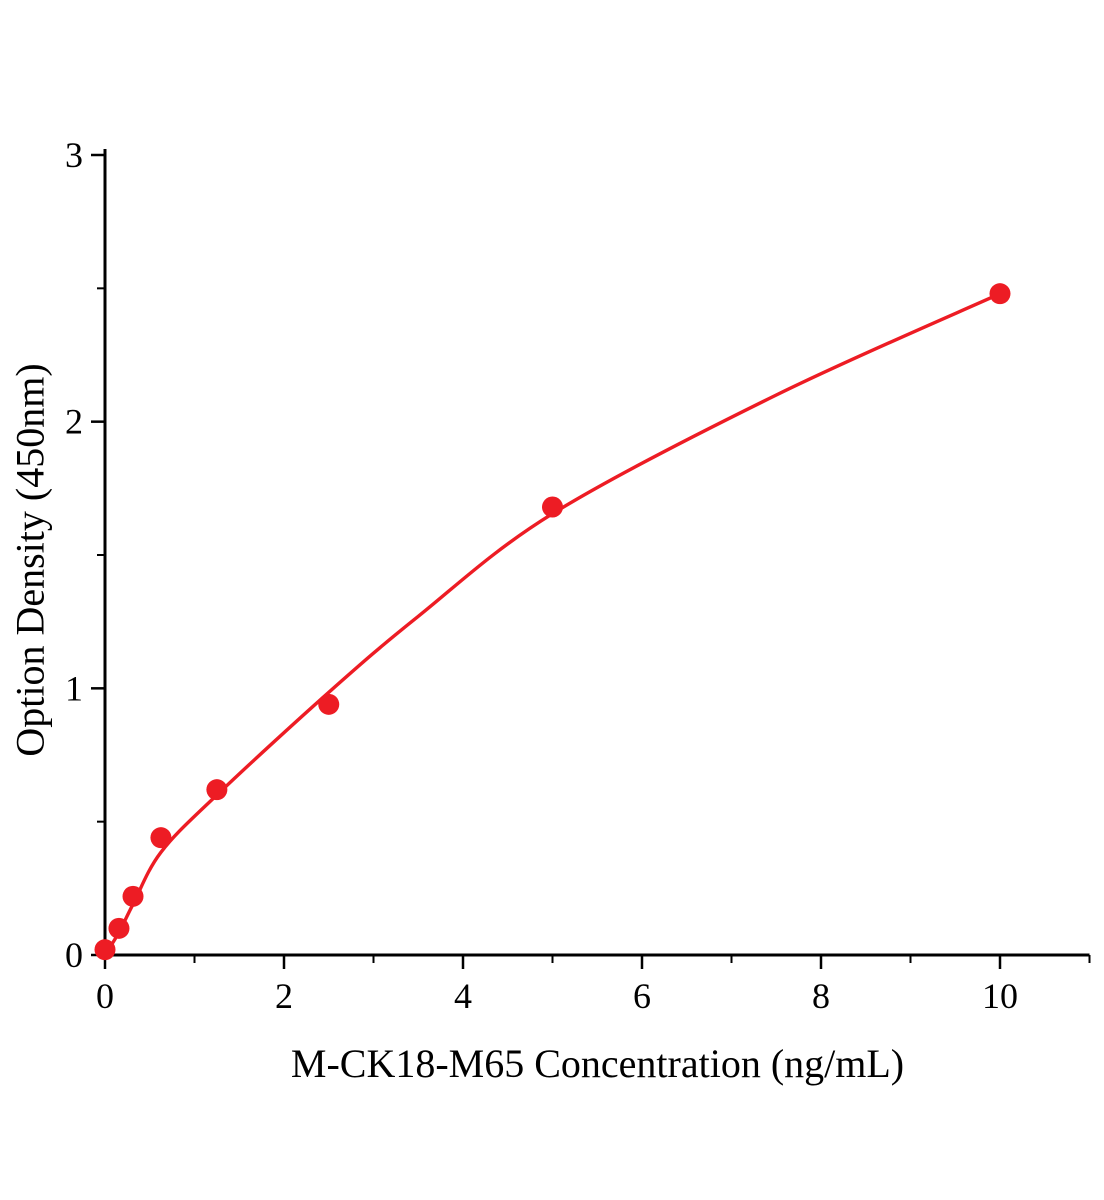 Image resolution: width=1104 pixels, height=1200 pixels. Describe the element at coordinates (642, 996) in the screenshot. I see `x-tick-label: 6` at that location.